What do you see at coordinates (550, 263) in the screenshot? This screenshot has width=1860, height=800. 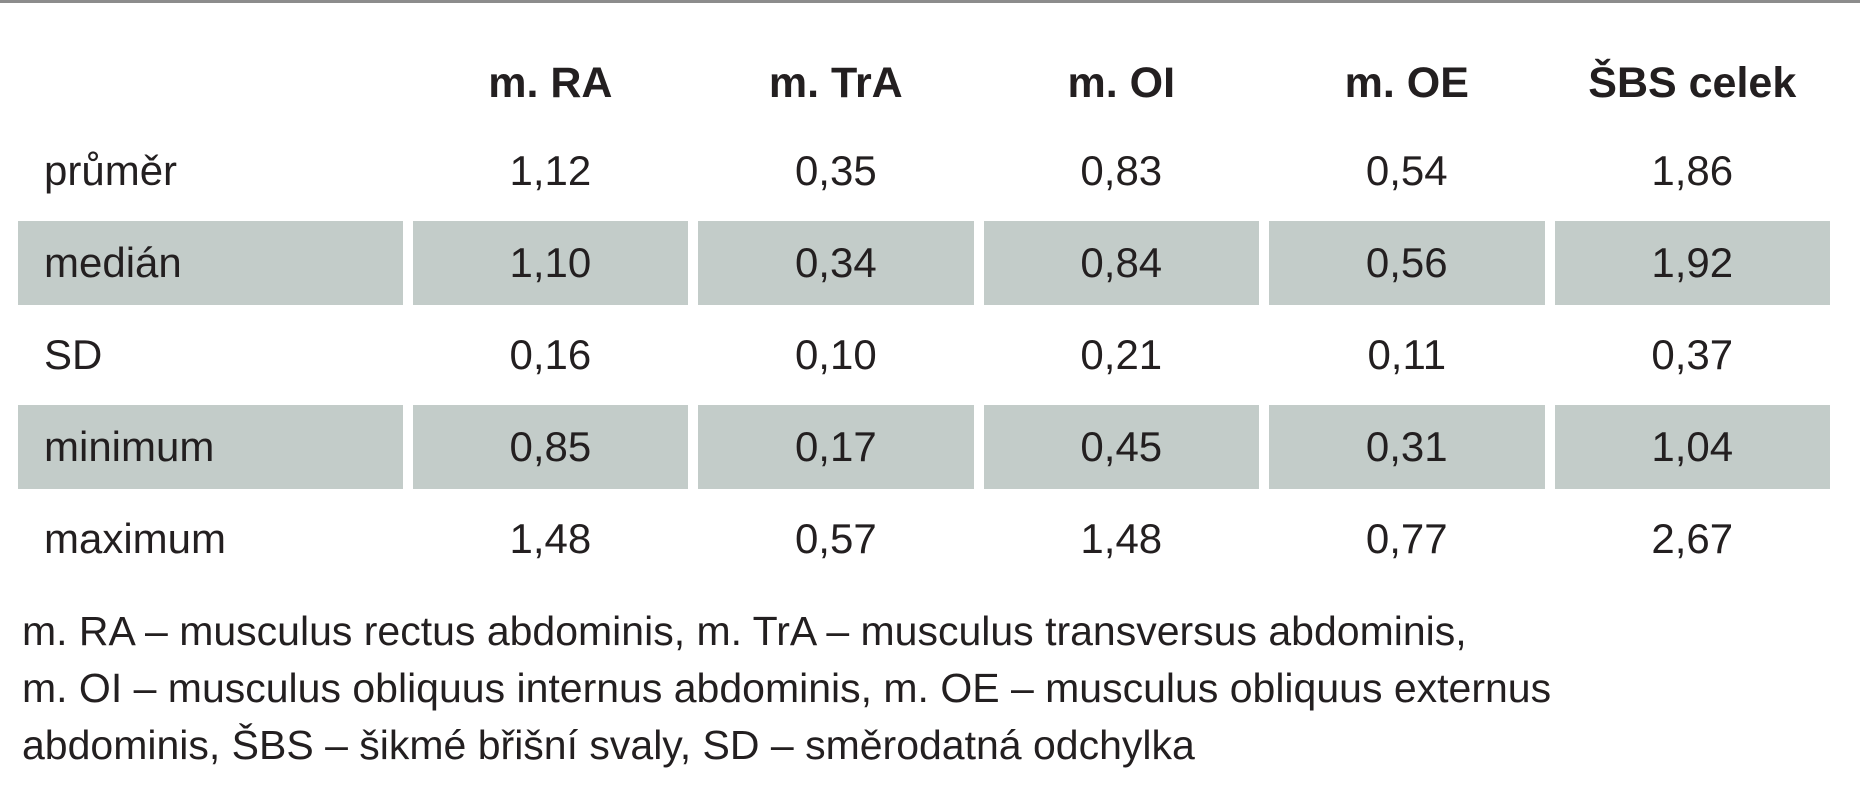 I see `table-cell: 1,10` at bounding box center [550, 263].